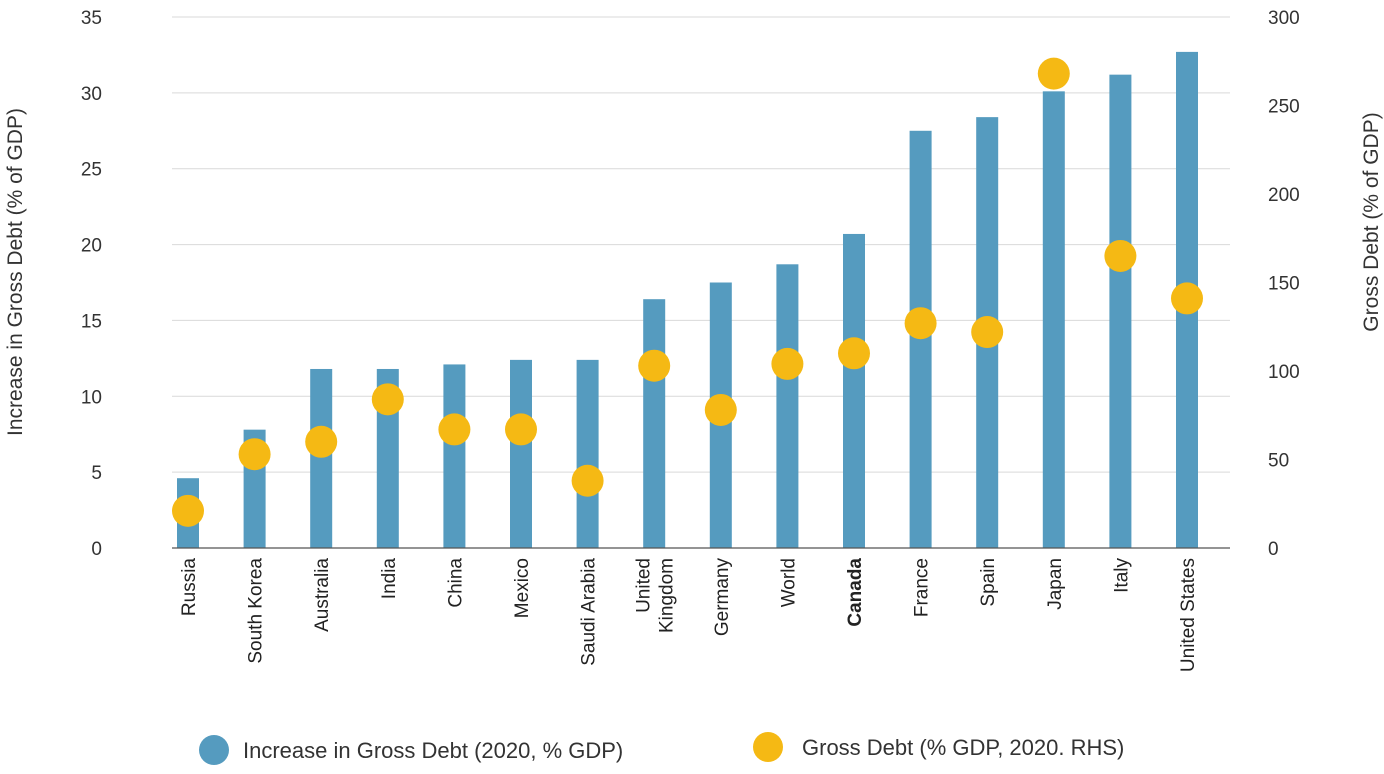 Image resolution: width=1384 pixels, height=774 pixels. I want to click on right-y-tick-label: 0, so click(1273, 549).